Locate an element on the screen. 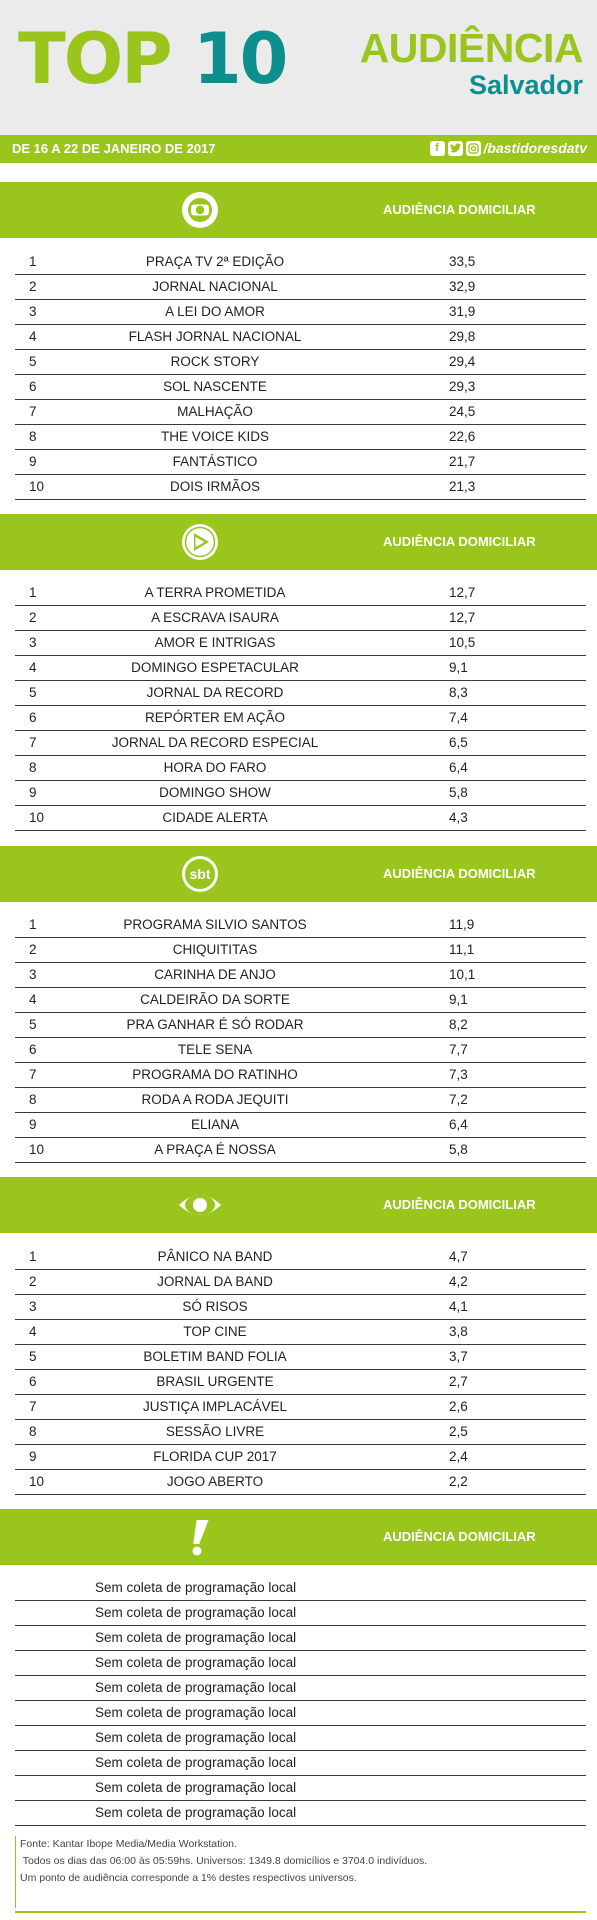 The height and width of the screenshot is (1920, 597). program-name: PÂNICO NA BAND is located at coordinates (215, 1256).